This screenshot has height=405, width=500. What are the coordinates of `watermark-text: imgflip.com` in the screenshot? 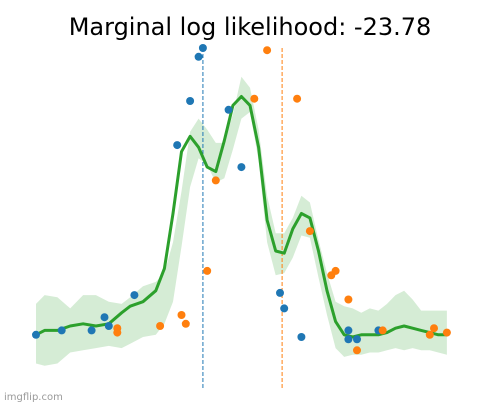 It's located at (33, 397).